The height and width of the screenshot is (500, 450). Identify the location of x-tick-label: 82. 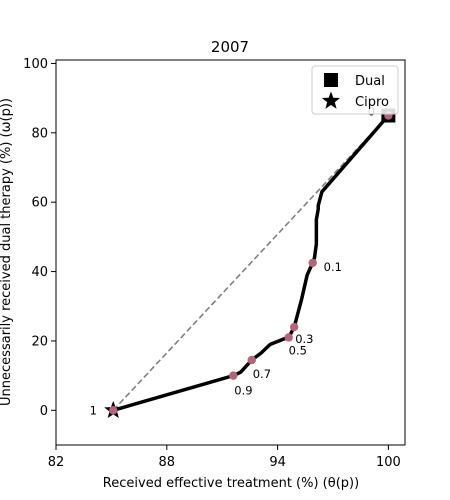
(56, 462).